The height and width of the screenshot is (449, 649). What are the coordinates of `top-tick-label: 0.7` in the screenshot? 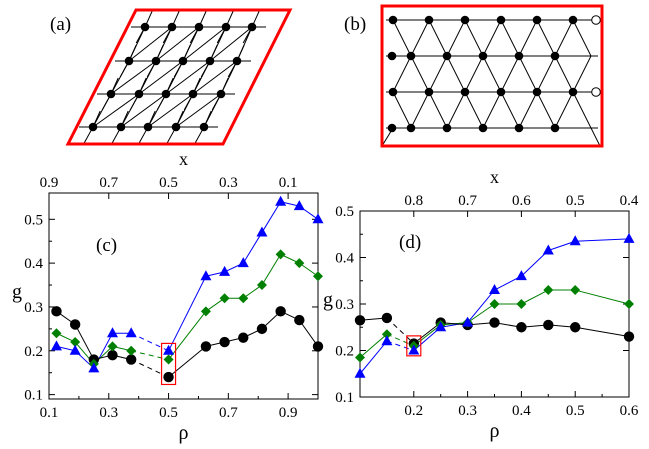 It's located at (467, 201).